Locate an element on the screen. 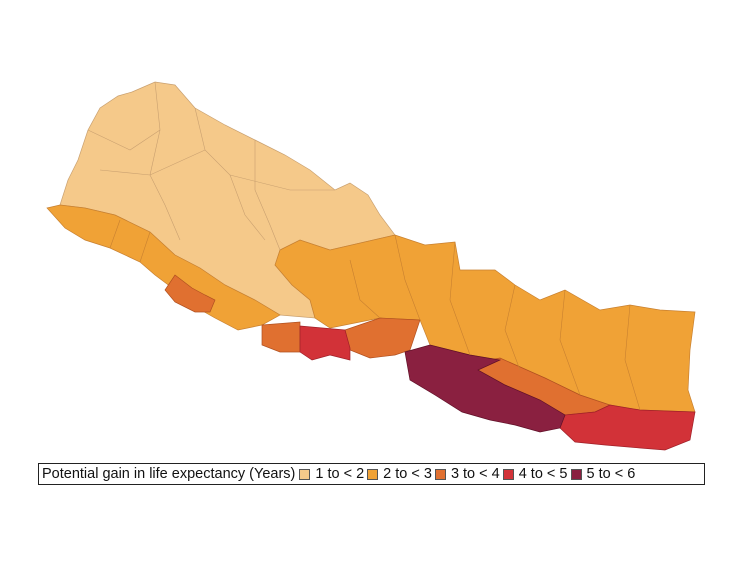  legend-label-4: 4 to < 5 is located at coordinates (543, 474).